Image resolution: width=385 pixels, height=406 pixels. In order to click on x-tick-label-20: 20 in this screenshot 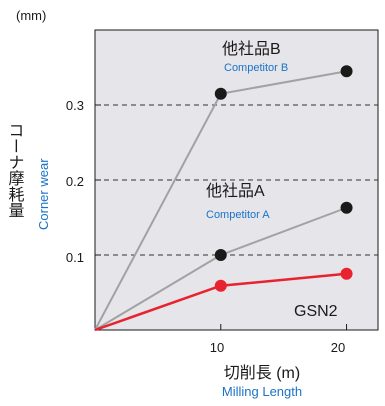, I will do `click(338, 347)`.